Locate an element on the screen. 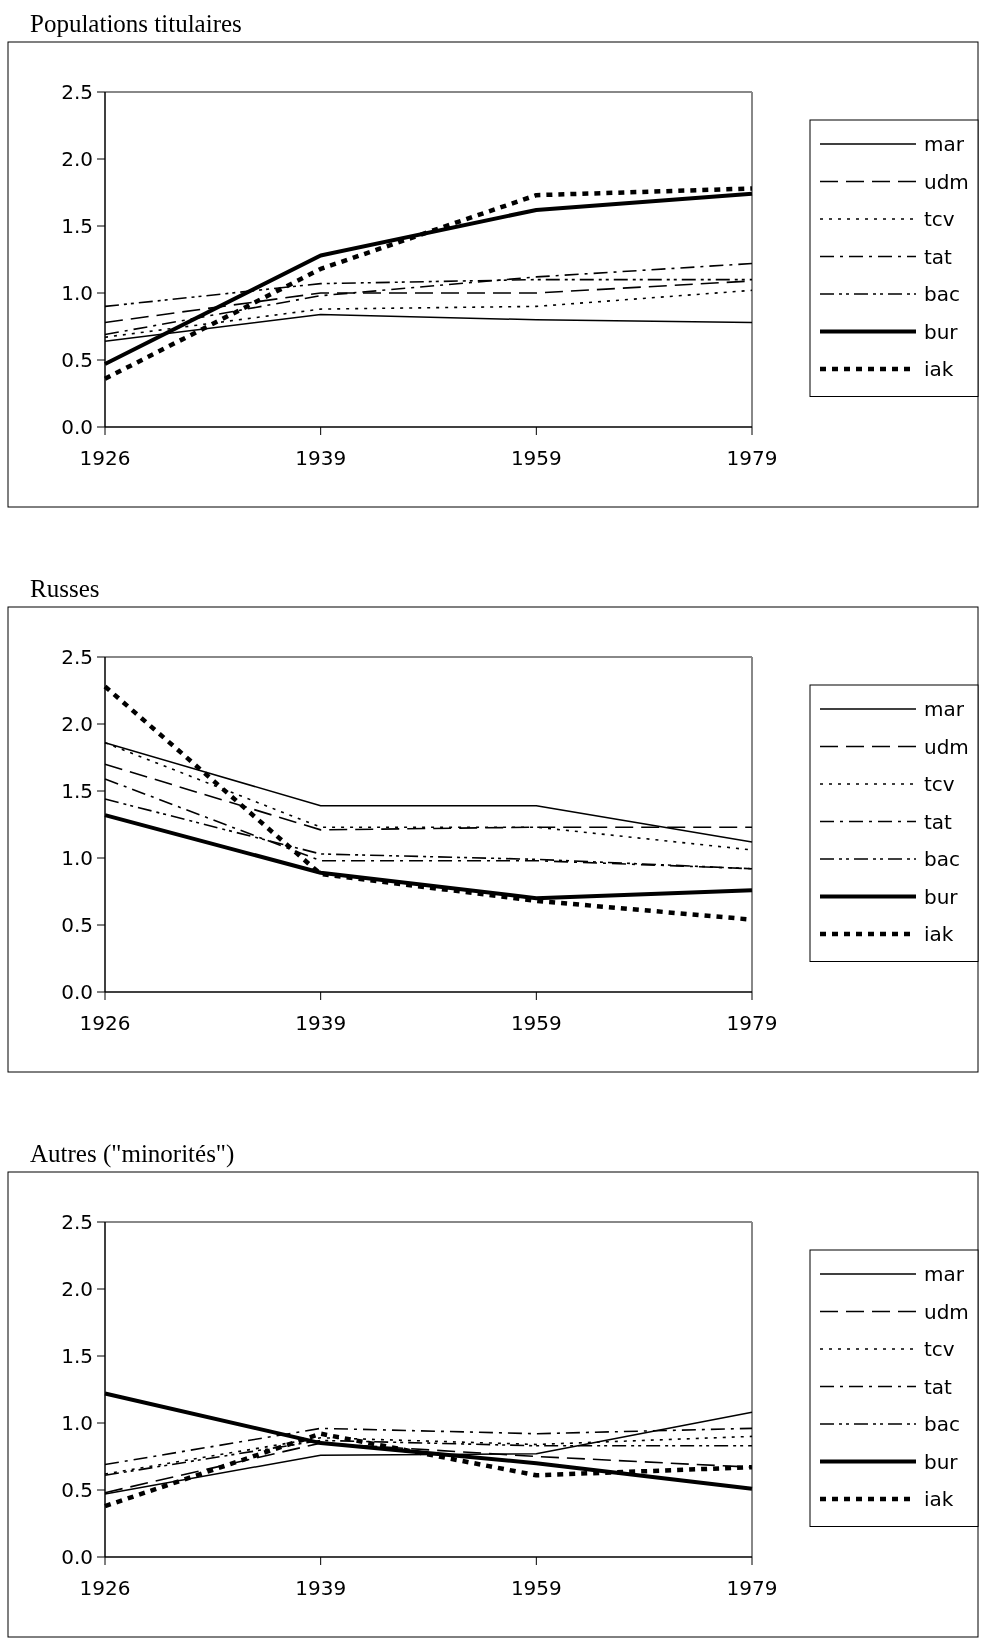 The width and height of the screenshot is (986, 1648). chart-title: Autres ("minorités") is located at coordinates (132, 1154).